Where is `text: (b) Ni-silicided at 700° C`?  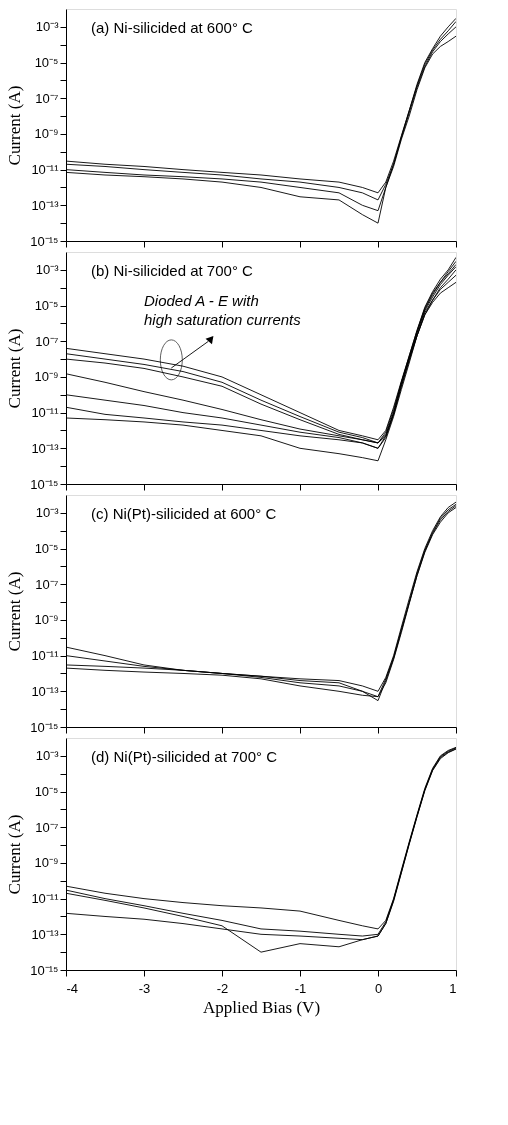
text: (b) Ni-silicided at 700° C is located at coordinates (172, 270).